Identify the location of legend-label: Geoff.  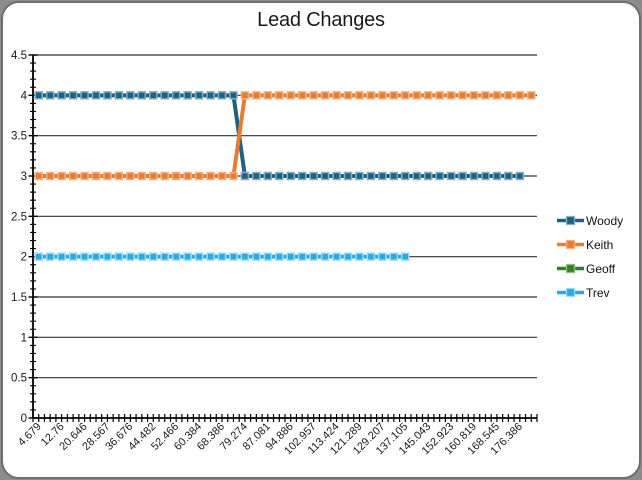
(601, 268).